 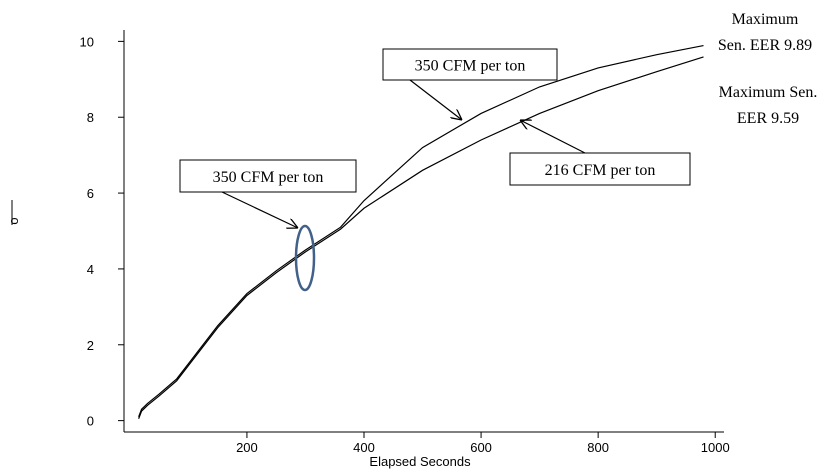 What do you see at coordinates (87, 41) in the screenshot?
I see `y-tick-label: 10` at bounding box center [87, 41].